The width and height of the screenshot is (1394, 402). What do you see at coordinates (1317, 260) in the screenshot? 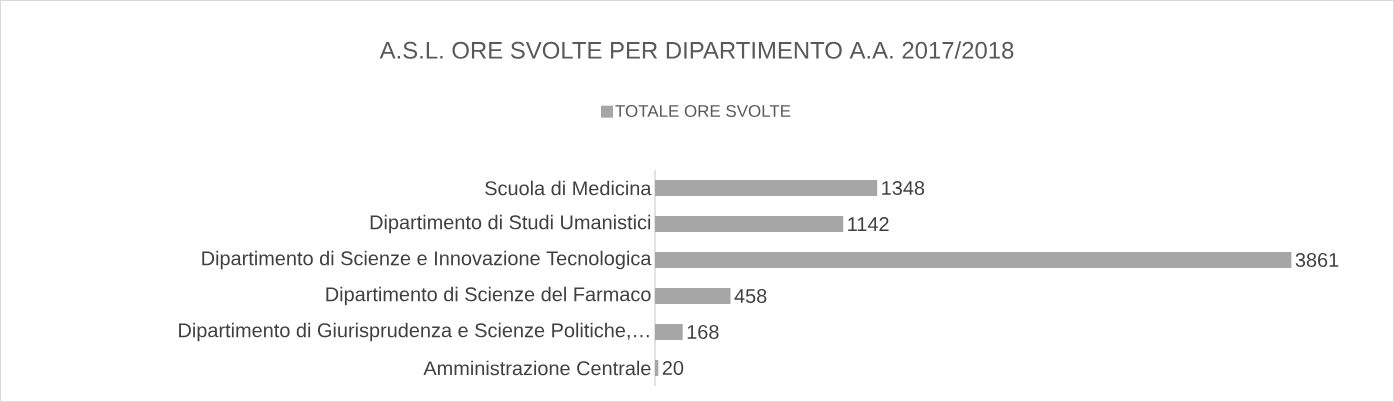
I see `data-label: 3861` at bounding box center [1317, 260].